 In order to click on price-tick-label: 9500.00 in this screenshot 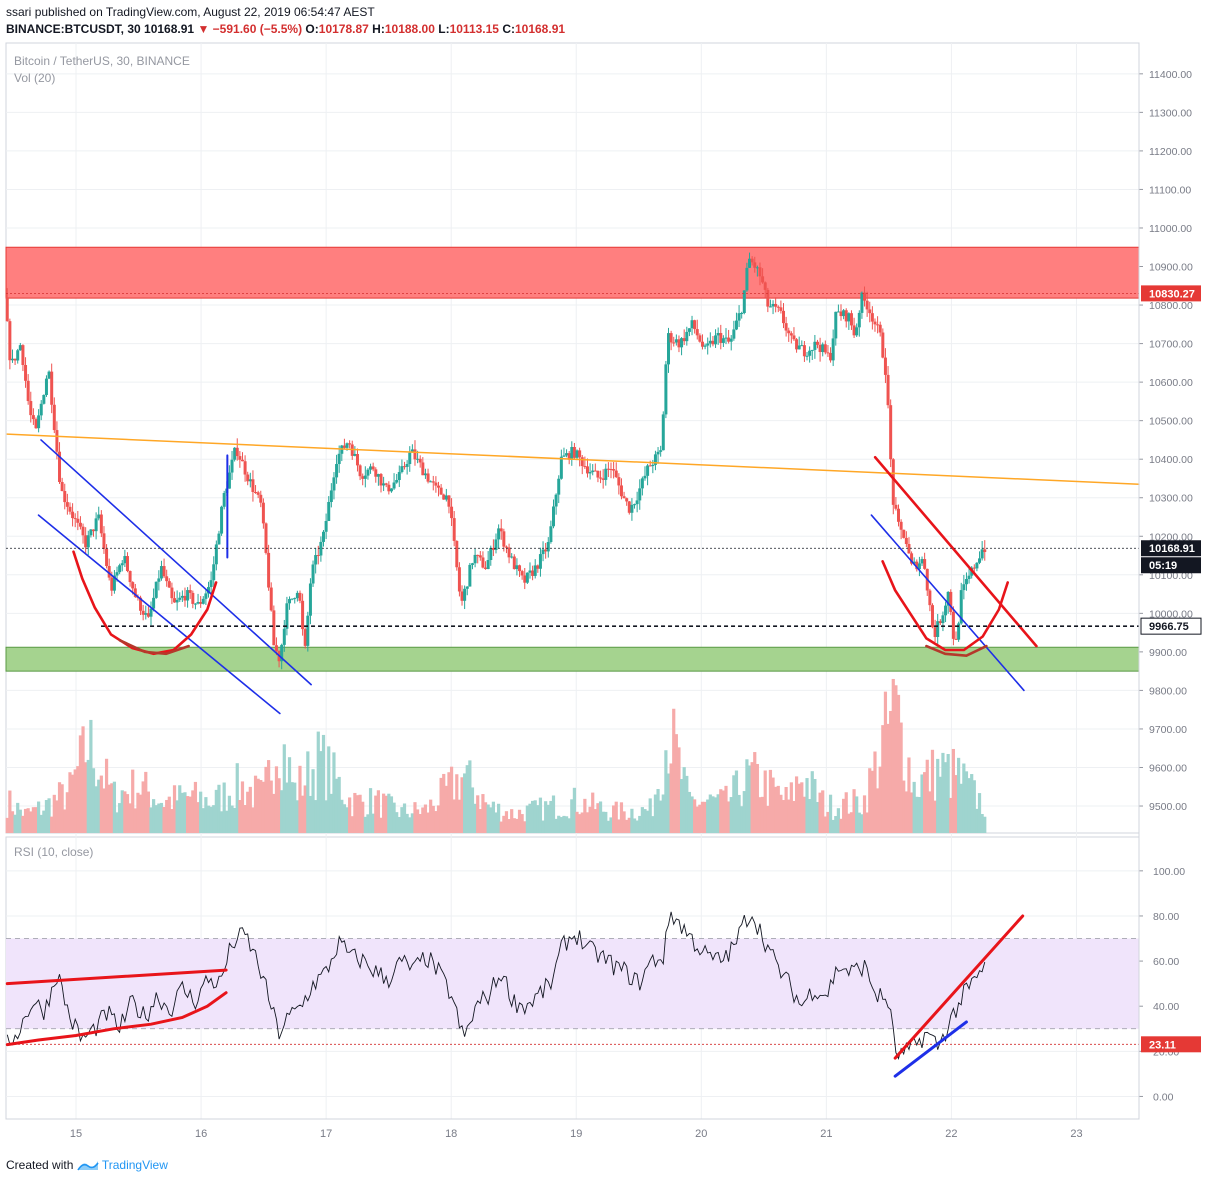, I will do `click(1168, 807)`.